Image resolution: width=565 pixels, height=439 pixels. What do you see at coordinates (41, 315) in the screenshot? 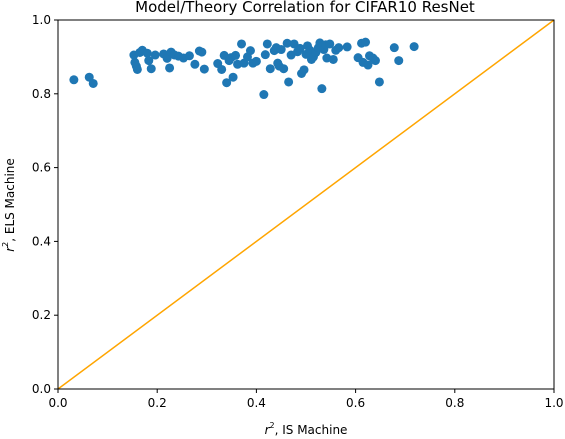
I see `y-tick-label: 0.2` at bounding box center [41, 315].